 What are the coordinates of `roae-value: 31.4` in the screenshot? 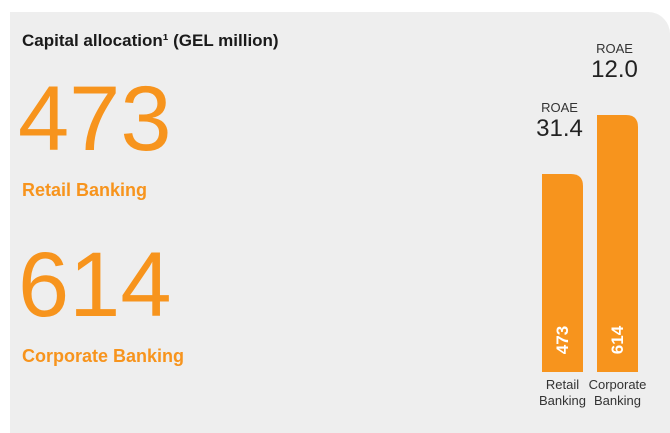 It's located at (559, 128).